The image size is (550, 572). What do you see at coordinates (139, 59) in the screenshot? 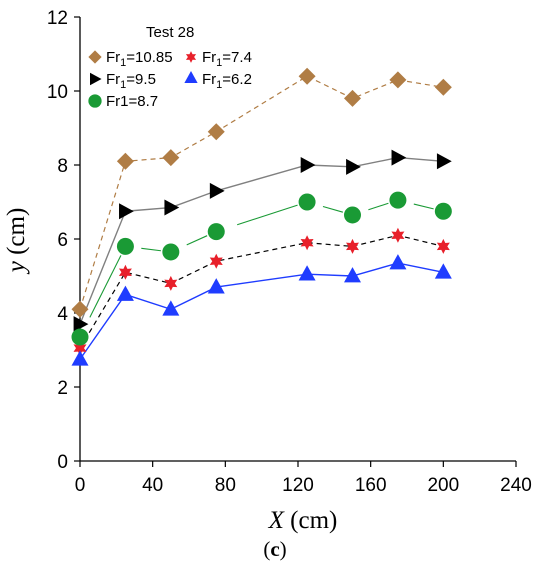
I see `legend-entry: Fr1=10.85` at bounding box center [139, 59].